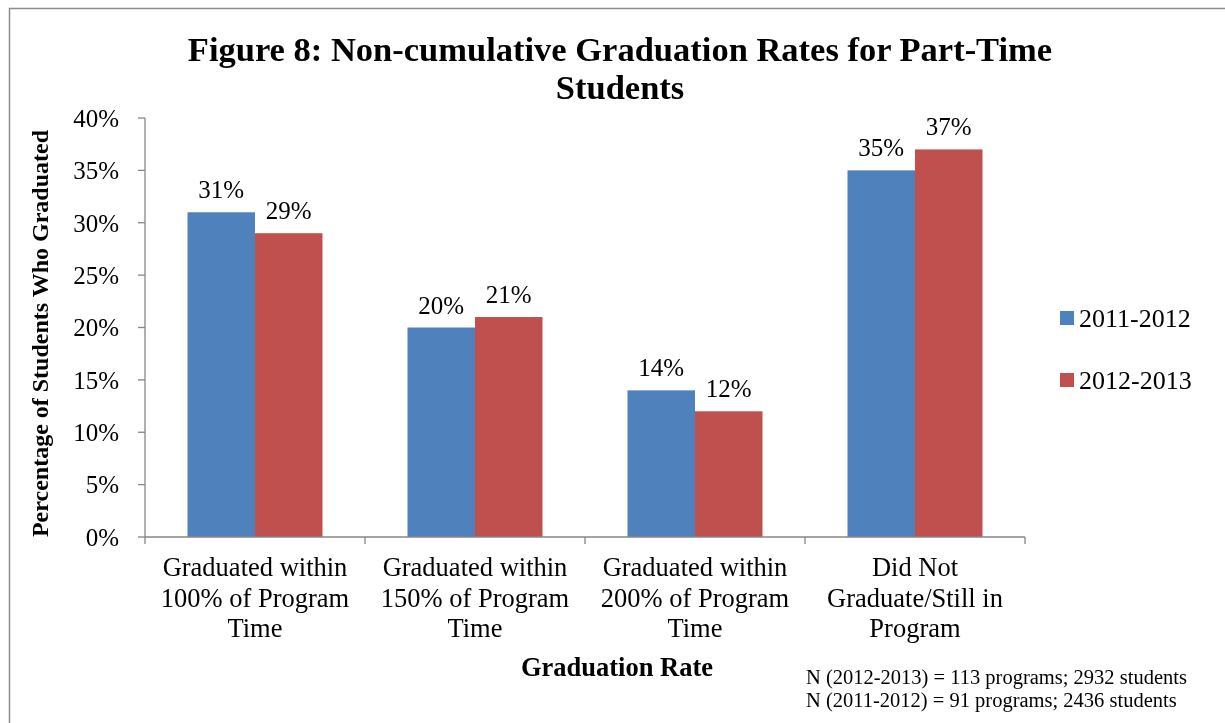 This screenshot has width=1225, height=723. Describe the element at coordinates (221, 190) in the screenshot. I see `data-label: 31%` at that location.